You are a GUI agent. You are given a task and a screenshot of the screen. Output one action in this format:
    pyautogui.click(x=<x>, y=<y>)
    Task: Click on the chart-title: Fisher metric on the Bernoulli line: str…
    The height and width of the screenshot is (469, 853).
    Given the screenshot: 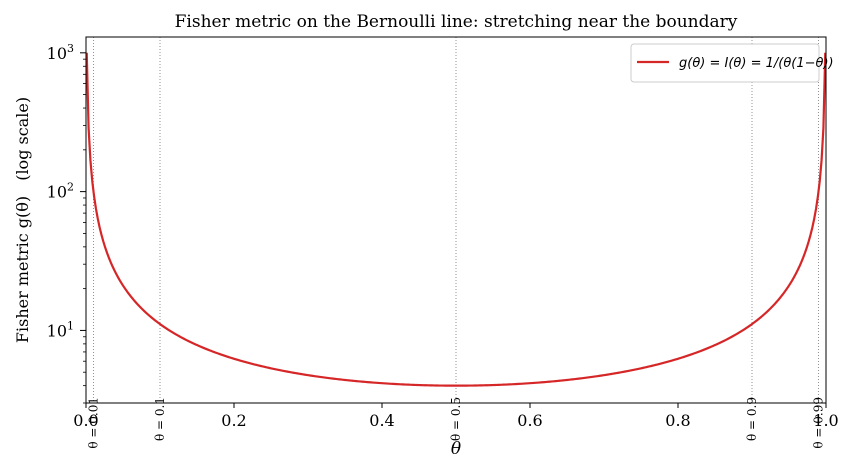 What is the action you would take?
    pyautogui.click(x=456, y=22)
    